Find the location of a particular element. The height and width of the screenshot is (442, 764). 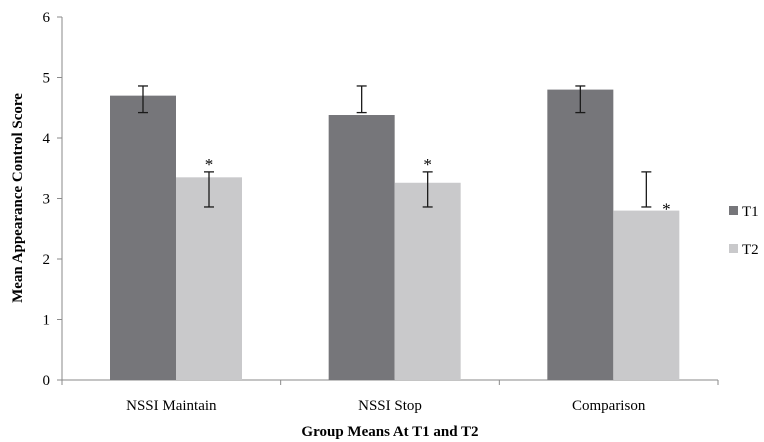

y-tick-label: 4 is located at coordinates (47, 139).